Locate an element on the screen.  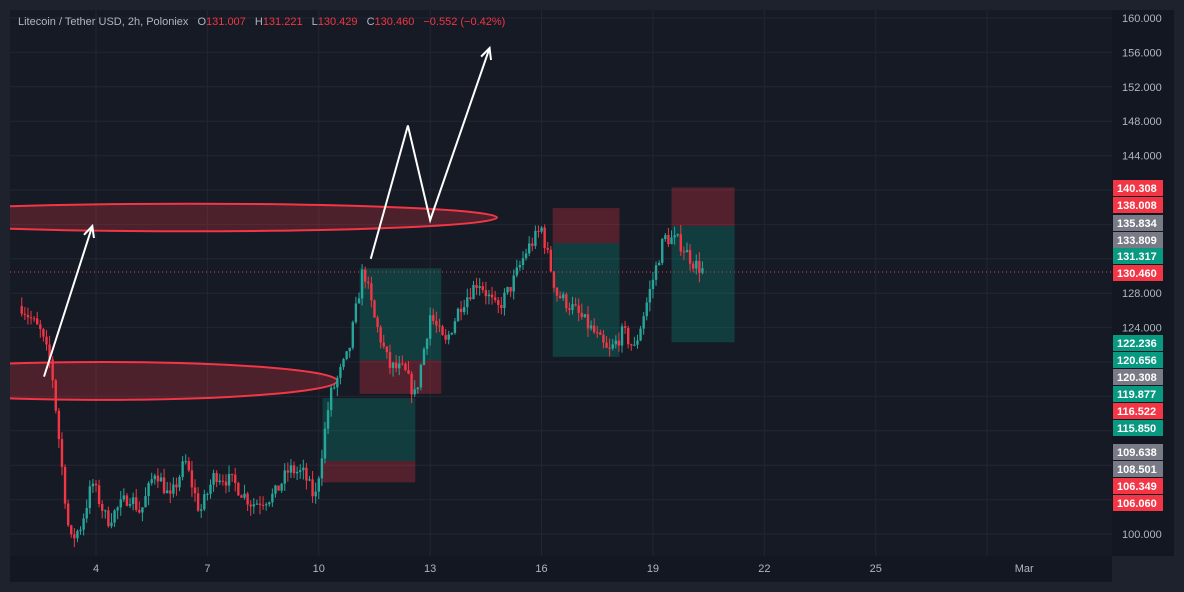
time-tick-label: 22 is located at coordinates (764, 569).